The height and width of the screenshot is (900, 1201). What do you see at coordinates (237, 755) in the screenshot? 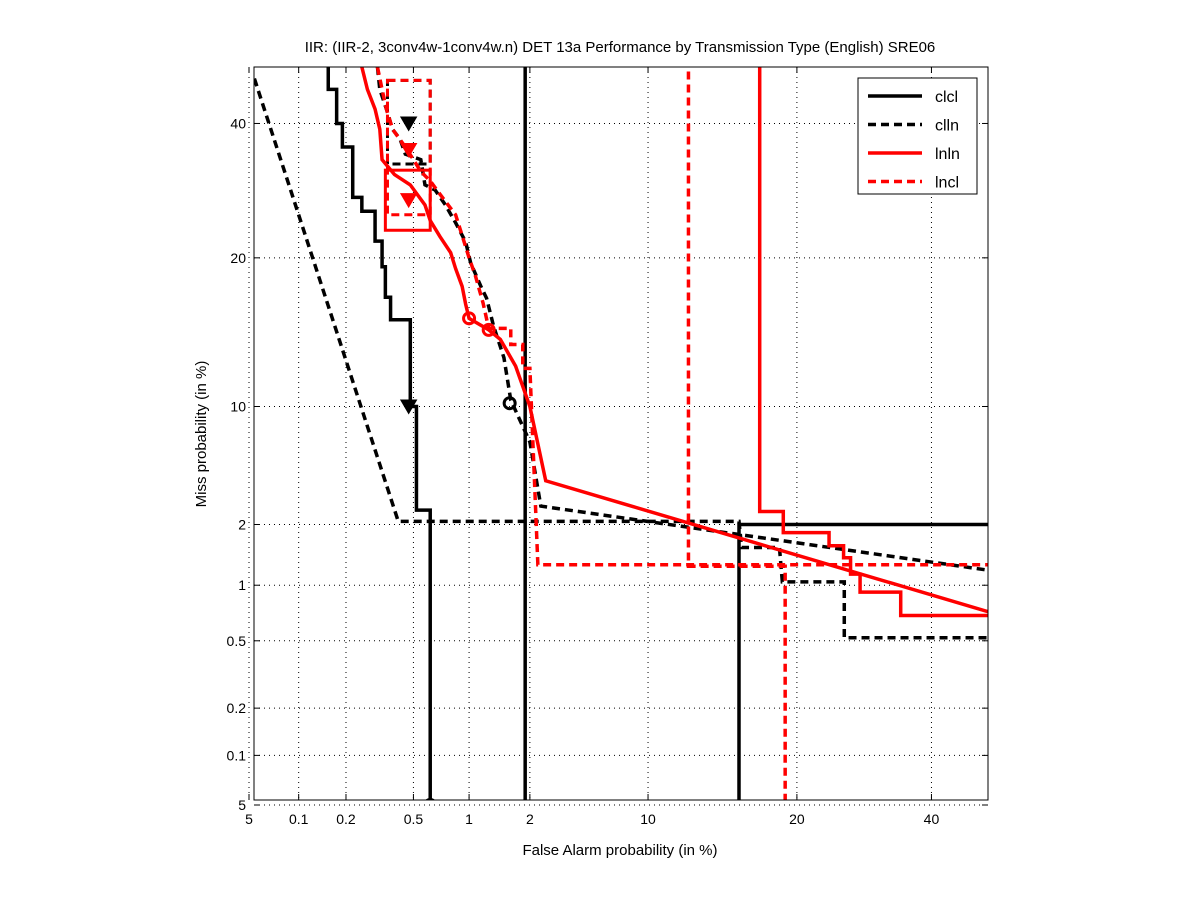
I see `y-tick-label: 0.1` at bounding box center [237, 755].